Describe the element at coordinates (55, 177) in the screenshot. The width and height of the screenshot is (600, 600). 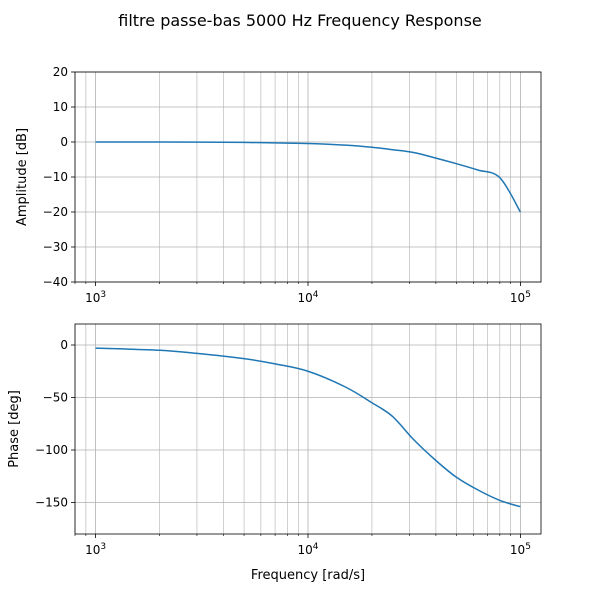
I see `y-tick-label: −10` at that location.